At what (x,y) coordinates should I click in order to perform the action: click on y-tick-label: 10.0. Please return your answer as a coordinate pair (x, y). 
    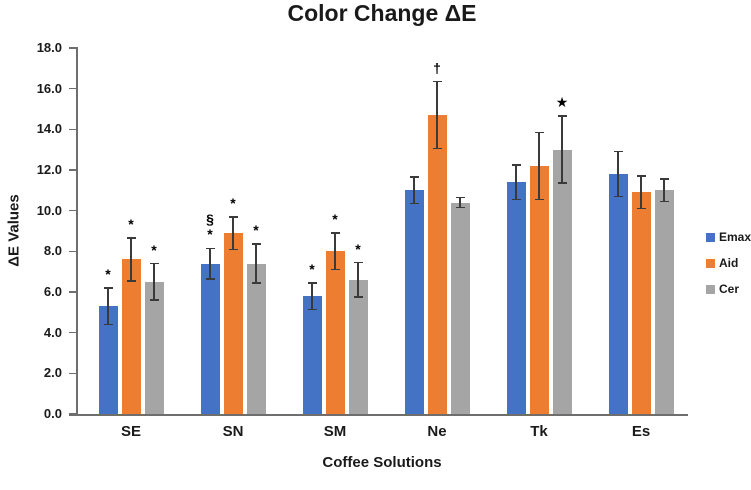
    Looking at the image, I should click on (49, 210).